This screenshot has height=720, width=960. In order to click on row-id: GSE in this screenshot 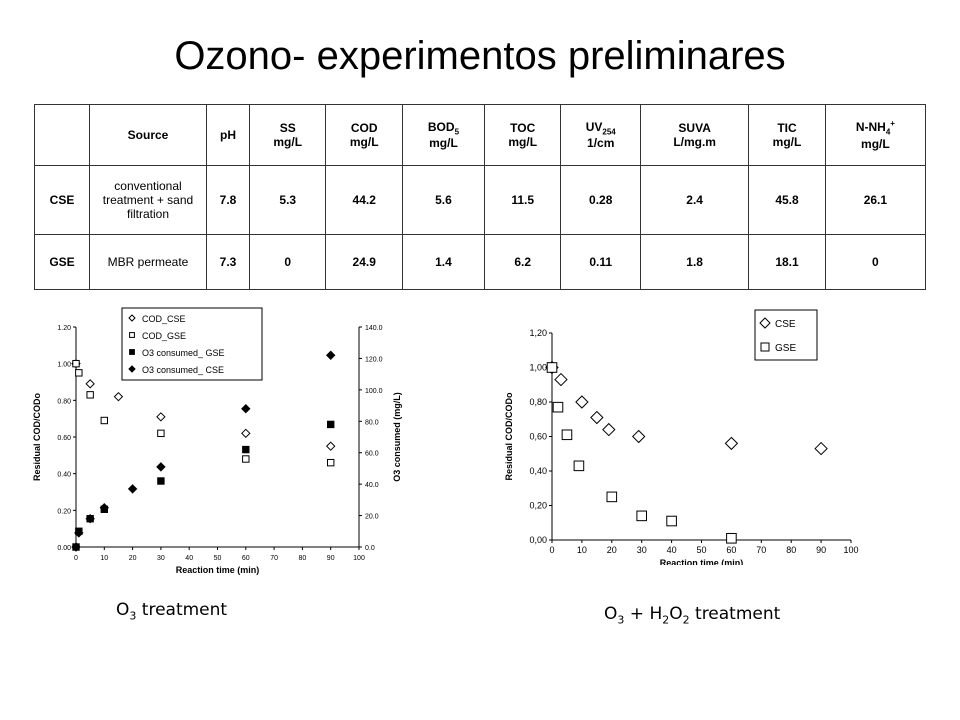, I will do `click(62, 262)`.